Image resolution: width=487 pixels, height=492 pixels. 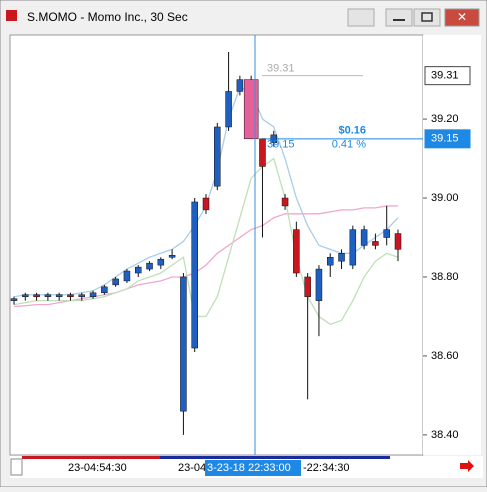 I want to click on y-tick-label: 38.40, so click(x=445, y=435).